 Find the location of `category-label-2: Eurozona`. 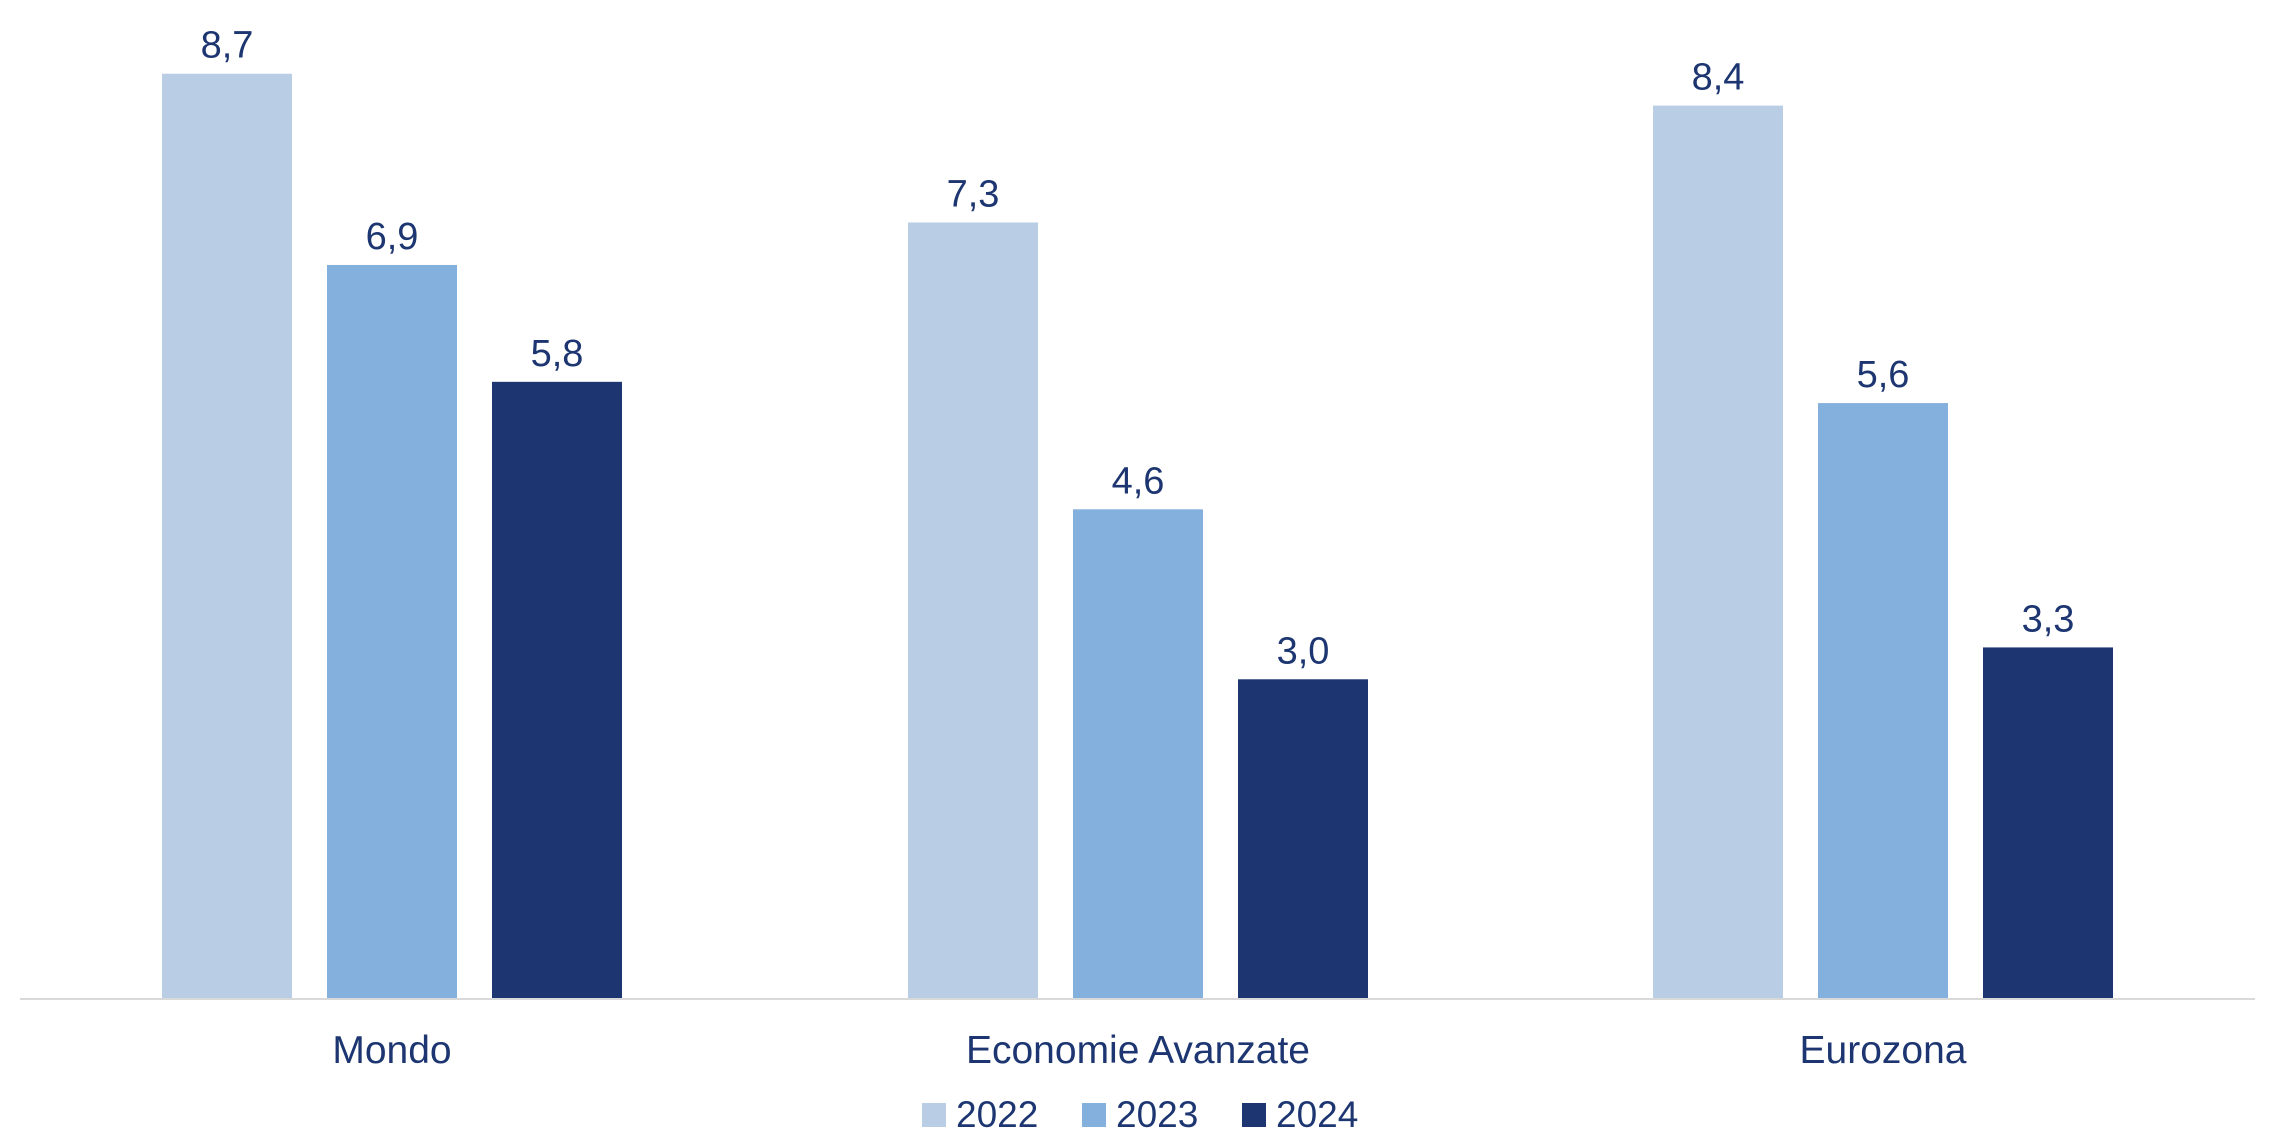

category-label-2: Eurozona is located at coordinates (1883, 1050).